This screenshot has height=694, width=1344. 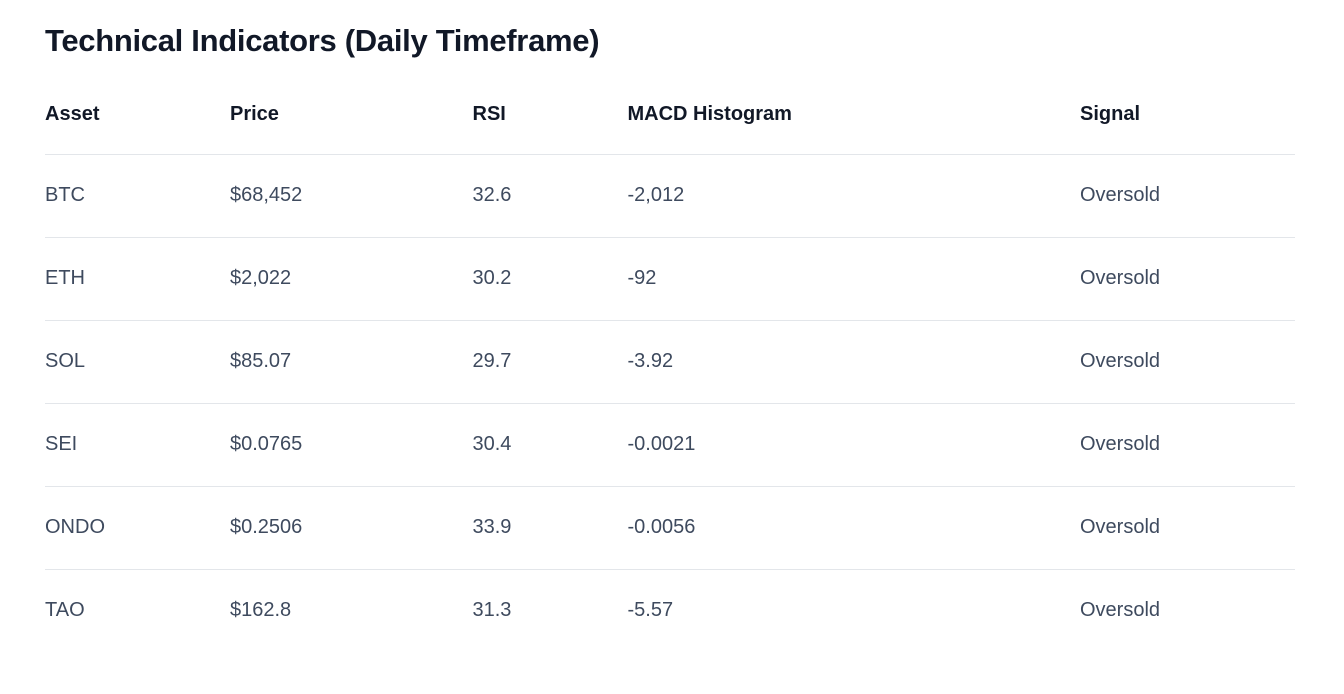 What do you see at coordinates (853, 445) in the screenshot?
I see `cell-macd: -0.0021` at bounding box center [853, 445].